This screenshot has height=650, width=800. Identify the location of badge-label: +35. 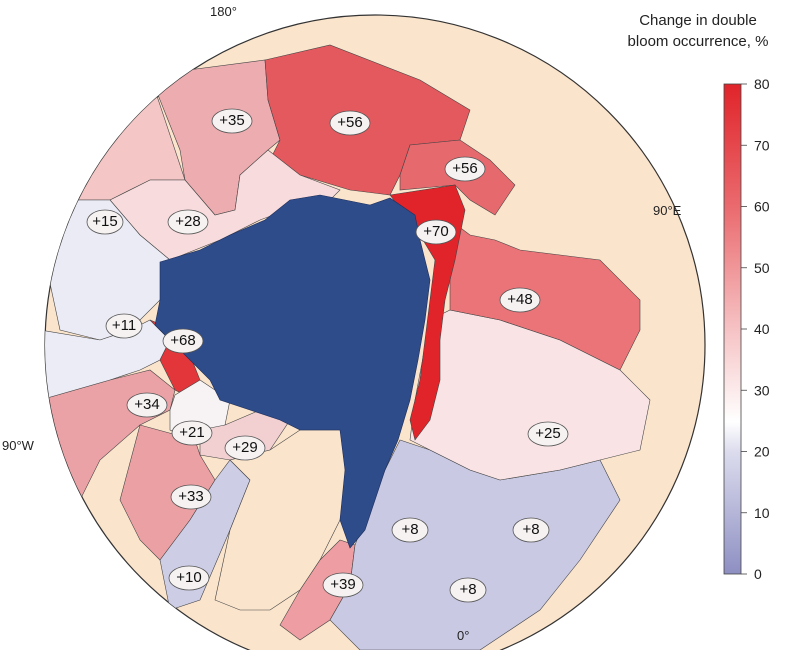
(231, 120).